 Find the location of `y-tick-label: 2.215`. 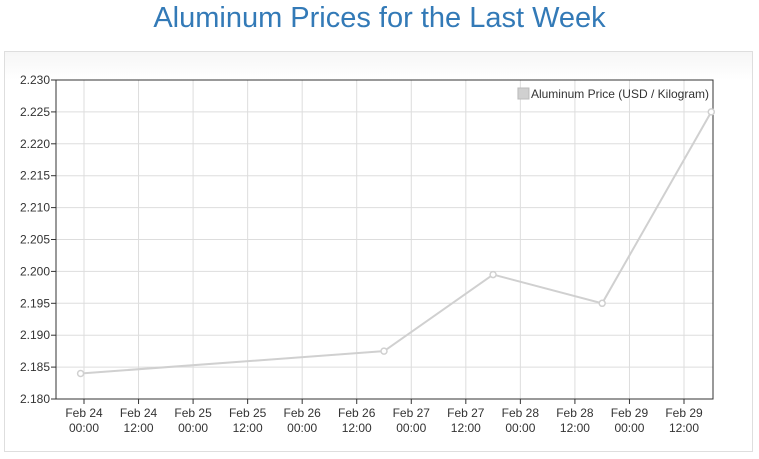

y-tick-label: 2.215 is located at coordinates (35, 176).